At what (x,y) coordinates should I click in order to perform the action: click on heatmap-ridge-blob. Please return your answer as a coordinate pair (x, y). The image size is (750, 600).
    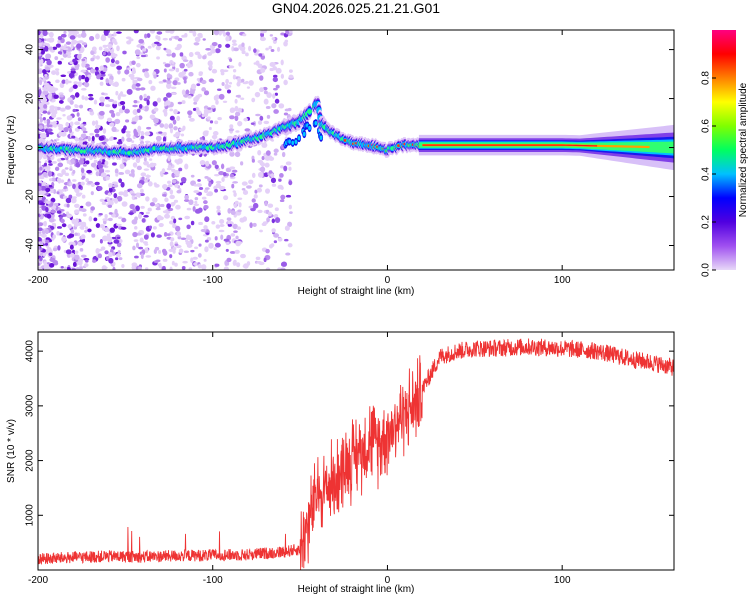
    Looking at the image, I should click on (299, 138).